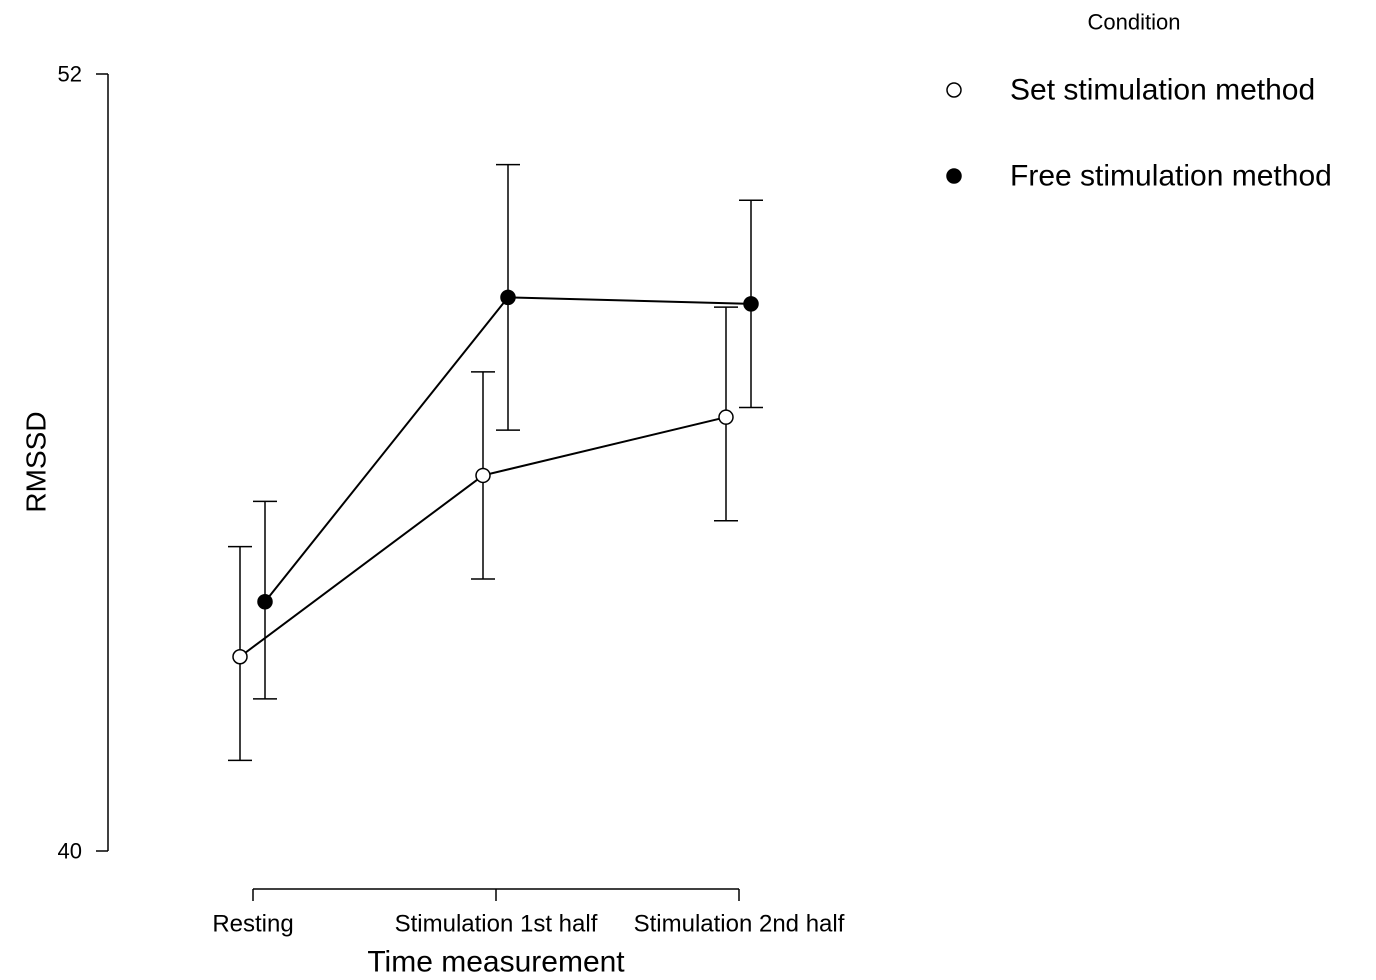 The height and width of the screenshot is (980, 1376). I want to click on x-tick-label-resting: Resting, so click(252, 924).